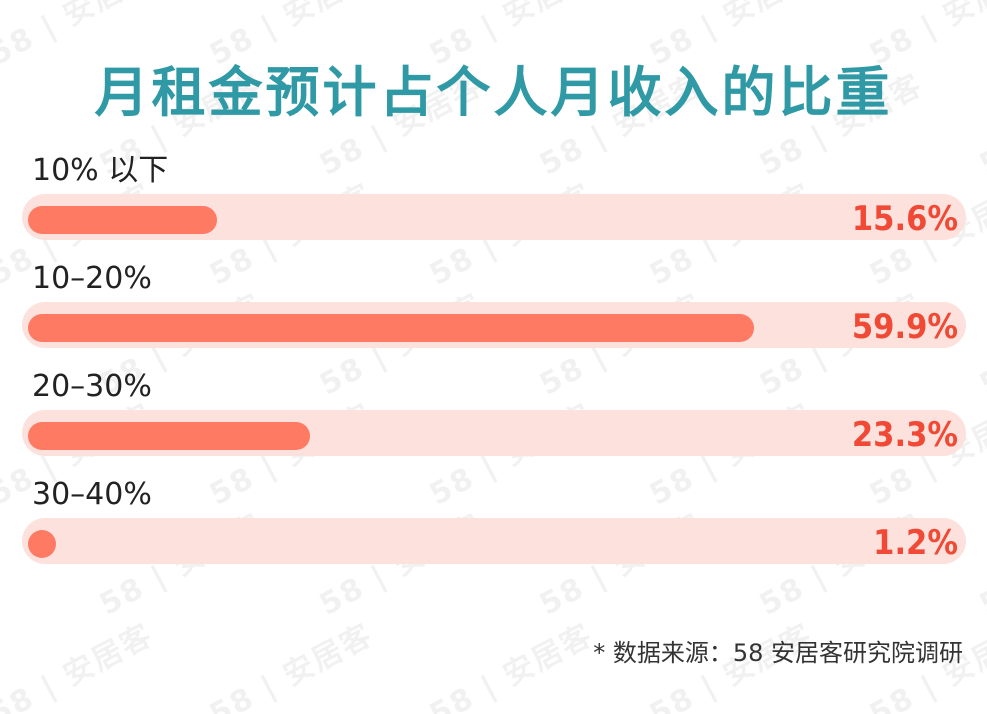  What do you see at coordinates (100, 170) in the screenshot?
I see `bar-category-label: 10% 以下` at bounding box center [100, 170].